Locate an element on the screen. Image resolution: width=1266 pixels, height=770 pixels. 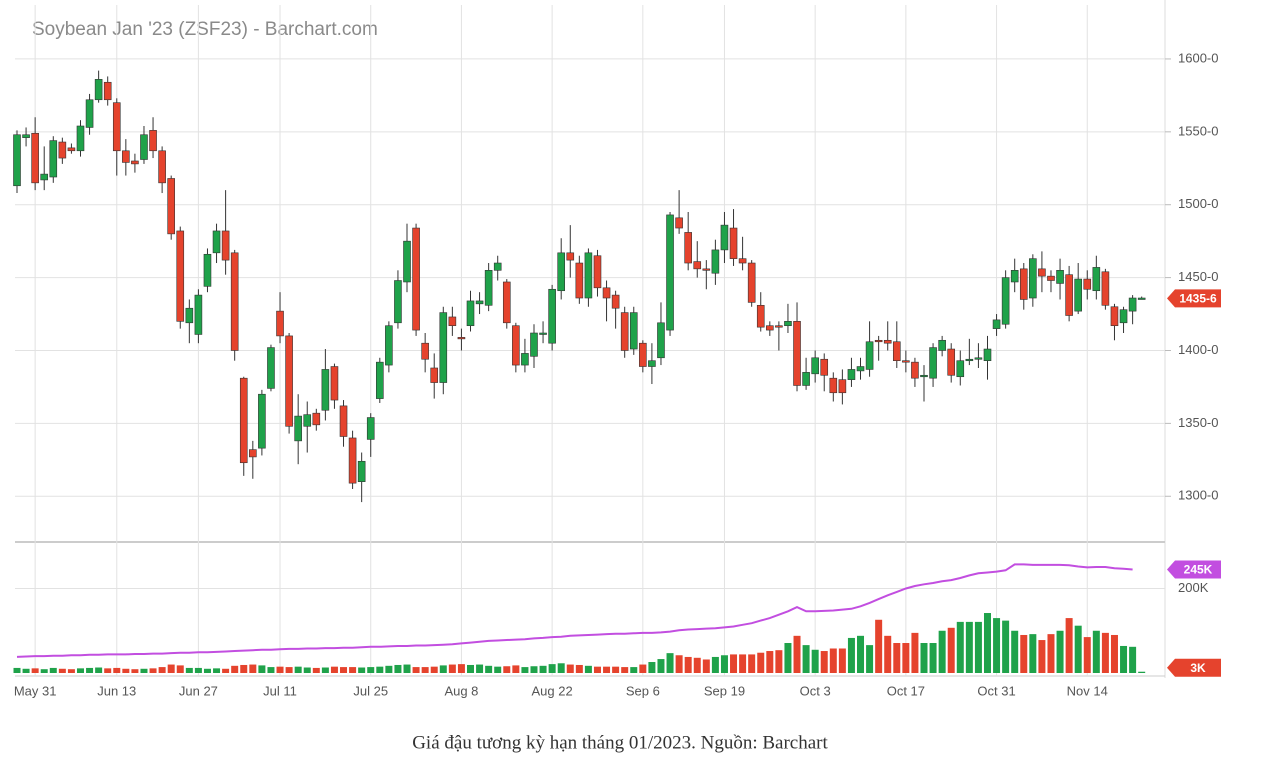
volume-tag-label: 3K is located at coordinates (1198, 668).